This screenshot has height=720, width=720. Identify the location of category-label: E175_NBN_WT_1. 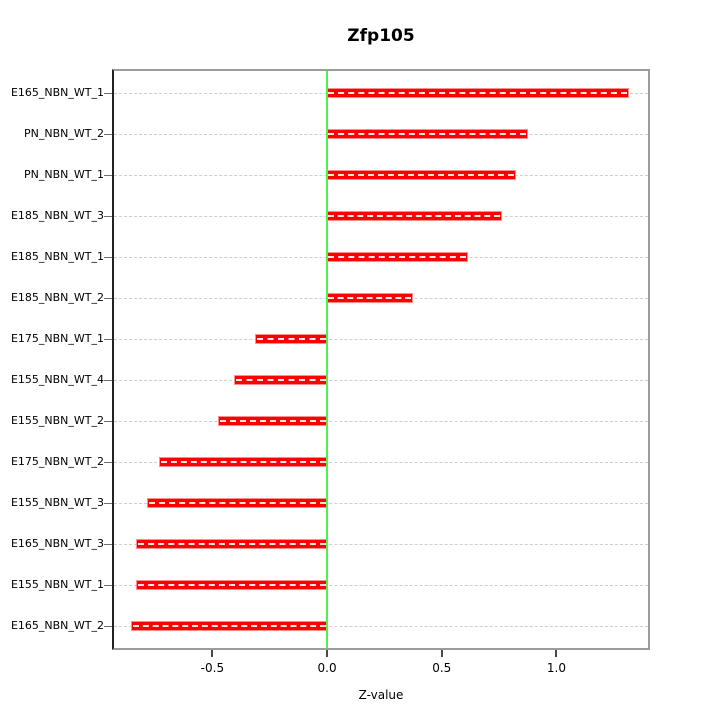
(57, 338).